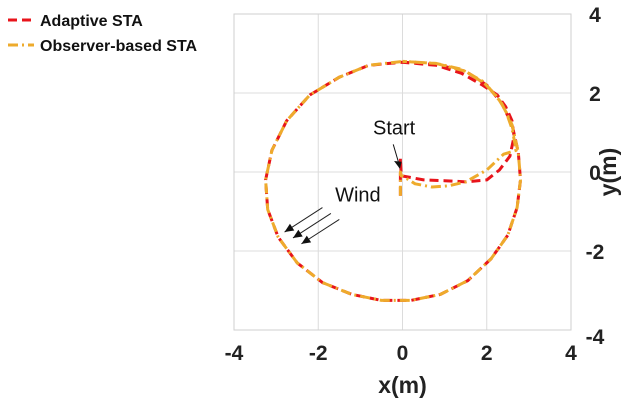 The height and width of the screenshot is (403, 634). I want to click on y-tick-labels: -4 -2 0 2 4, so click(595, 176).